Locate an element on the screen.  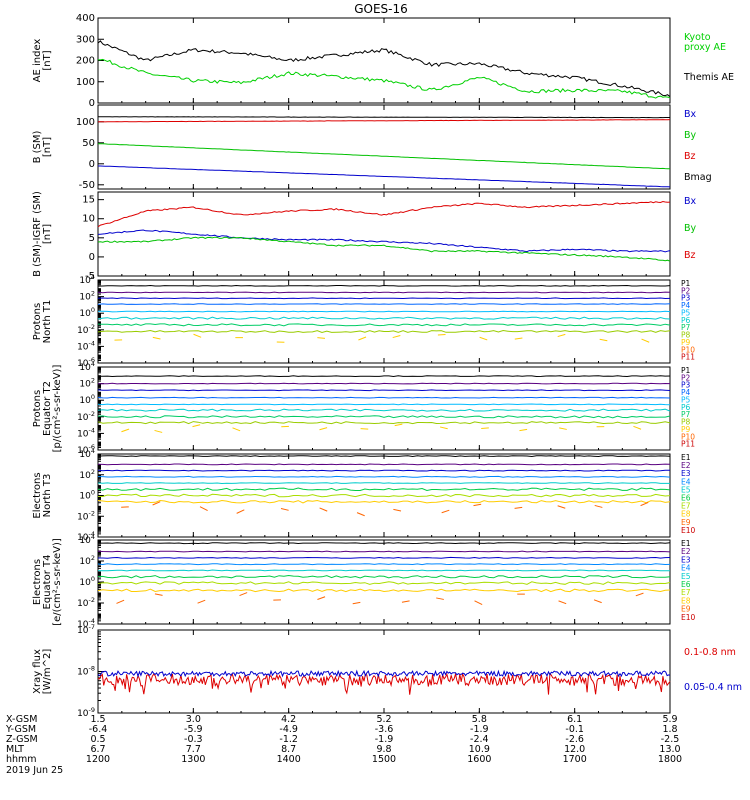
y-axis-label: Electrons is located at coordinates (37, 582).